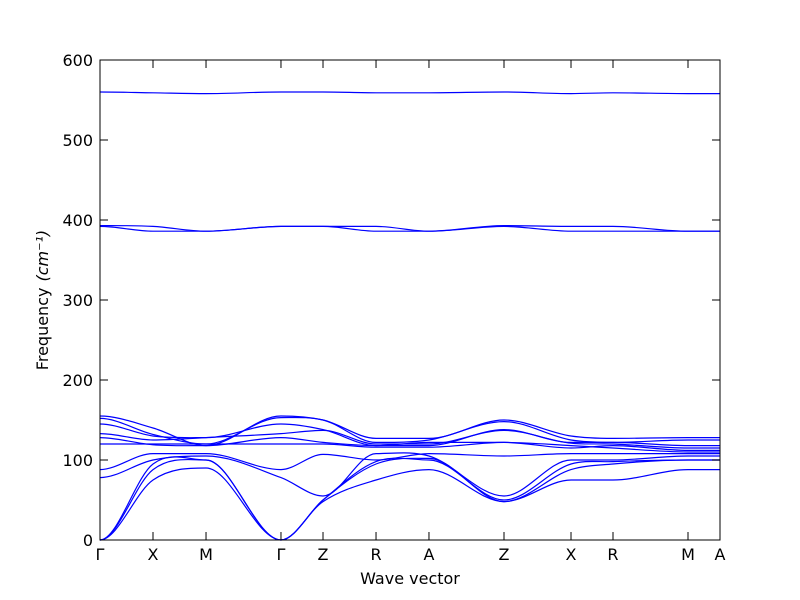 The width and height of the screenshot is (800, 600). I want to click on y-axis-label-text: Frequency, so click(42, 329).